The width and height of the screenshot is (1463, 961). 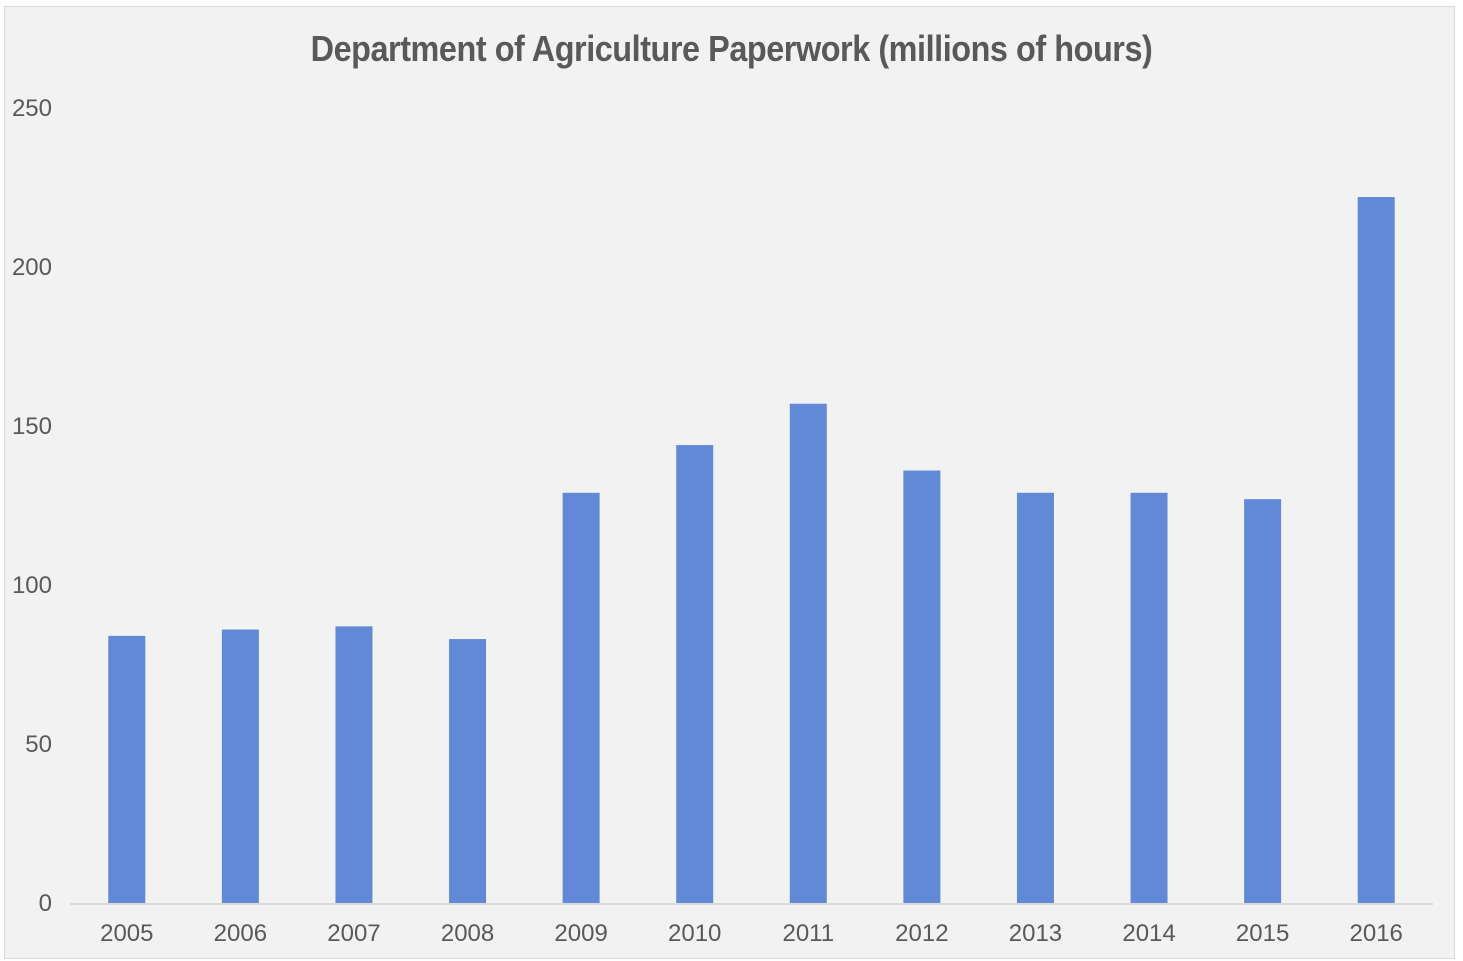 What do you see at coordinates (240, 933) in the screenshot?
I see `x-tick-label: 2006` at bounding box center [240, 933].